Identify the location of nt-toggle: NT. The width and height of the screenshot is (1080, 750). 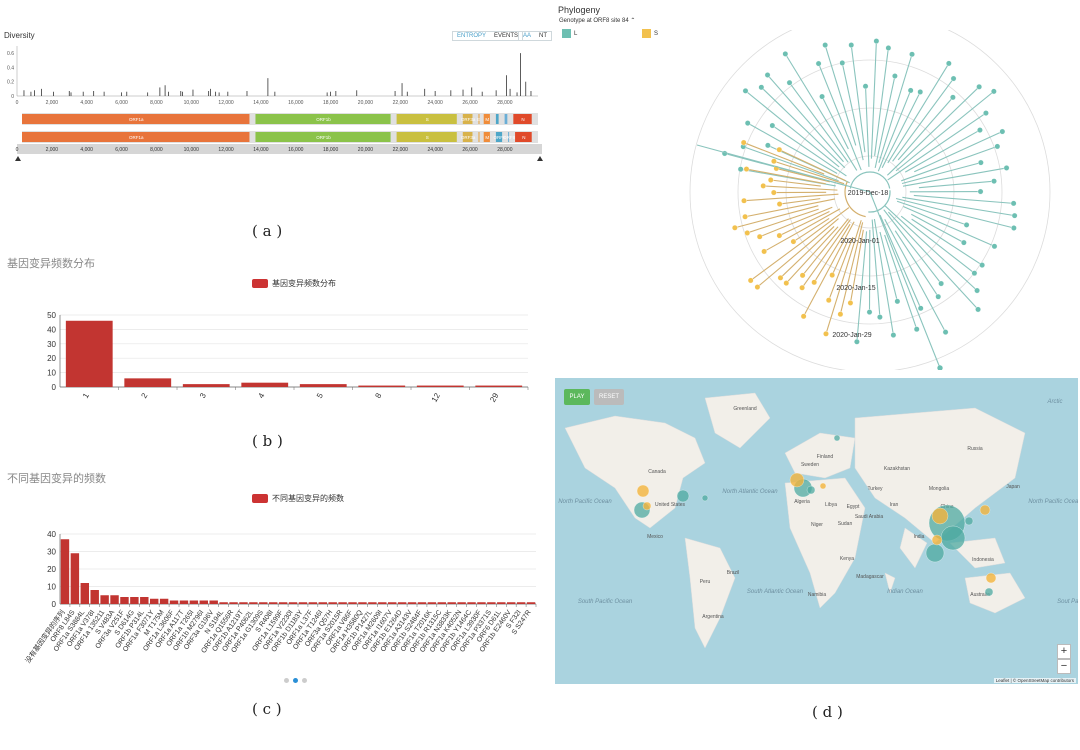
(543, 36).